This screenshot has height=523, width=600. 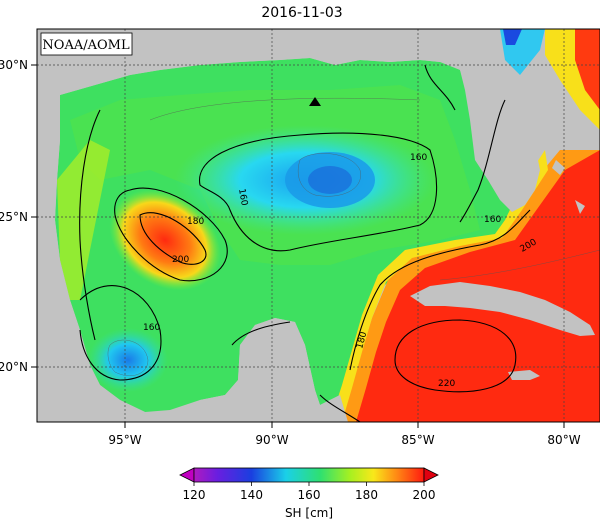 I want to click on central-low-core-inner, so click(x=330, y=180).